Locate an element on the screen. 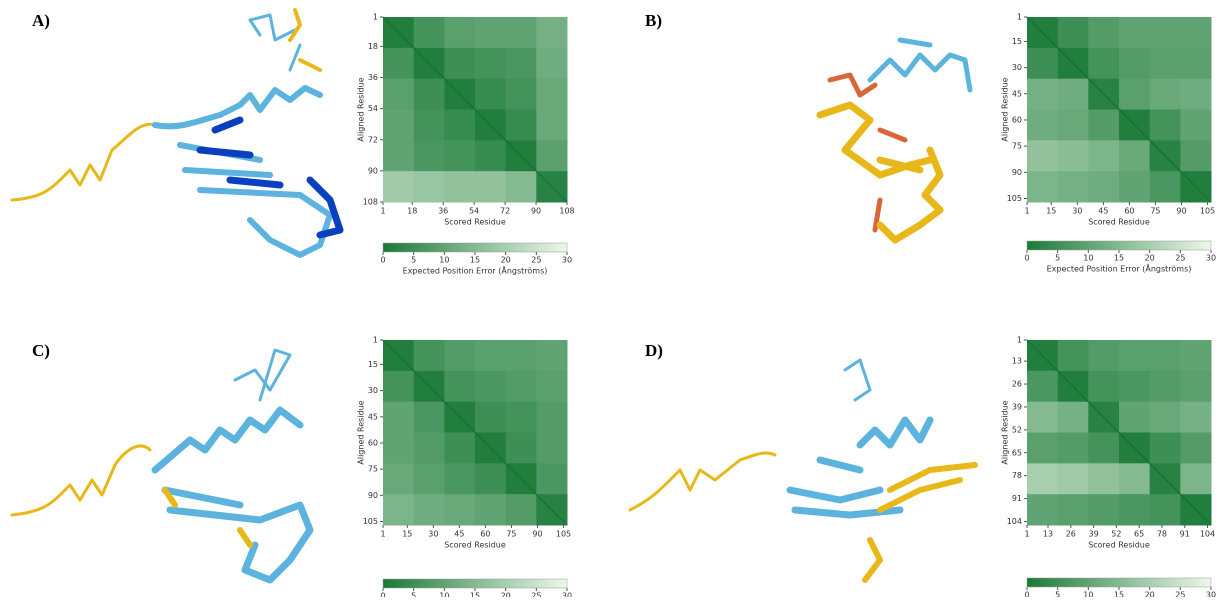  y-tick-label: 52 is located at coordinates (1017, 429).